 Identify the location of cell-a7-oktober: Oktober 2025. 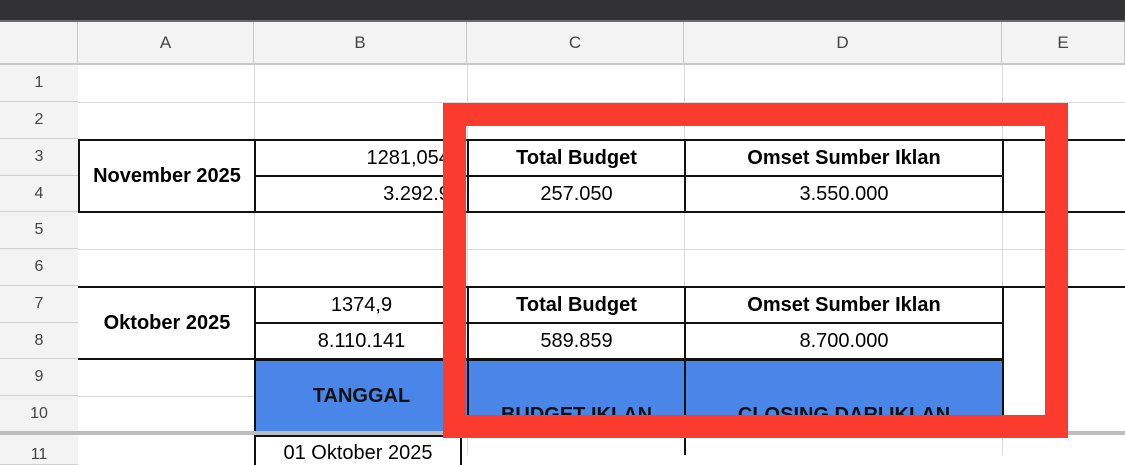
(167, 323).